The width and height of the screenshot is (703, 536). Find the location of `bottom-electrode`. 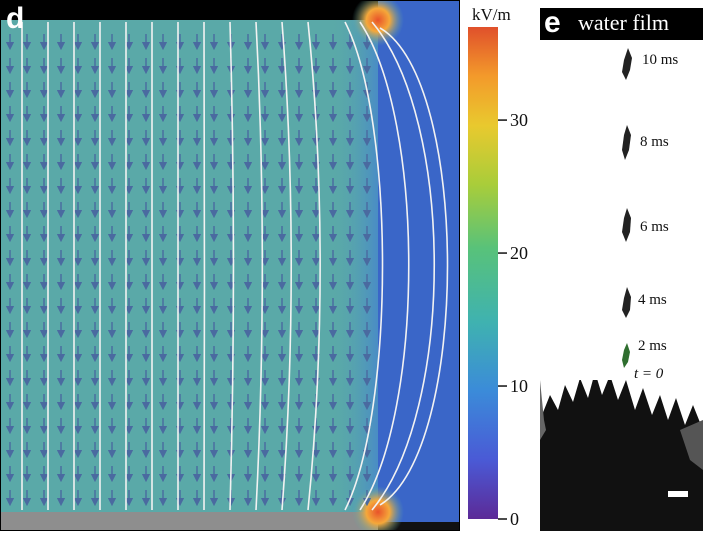

bottom-electrode is located at coordinates (189, 521).